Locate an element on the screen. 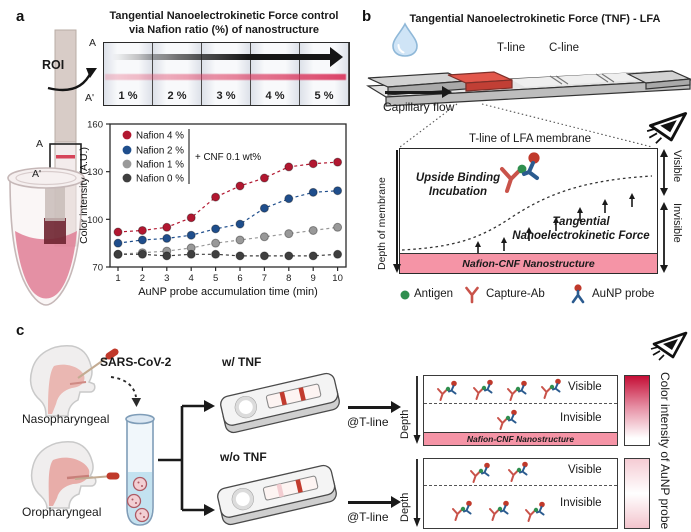  to-depth-arrow-top is located at coordinates (374, 407).